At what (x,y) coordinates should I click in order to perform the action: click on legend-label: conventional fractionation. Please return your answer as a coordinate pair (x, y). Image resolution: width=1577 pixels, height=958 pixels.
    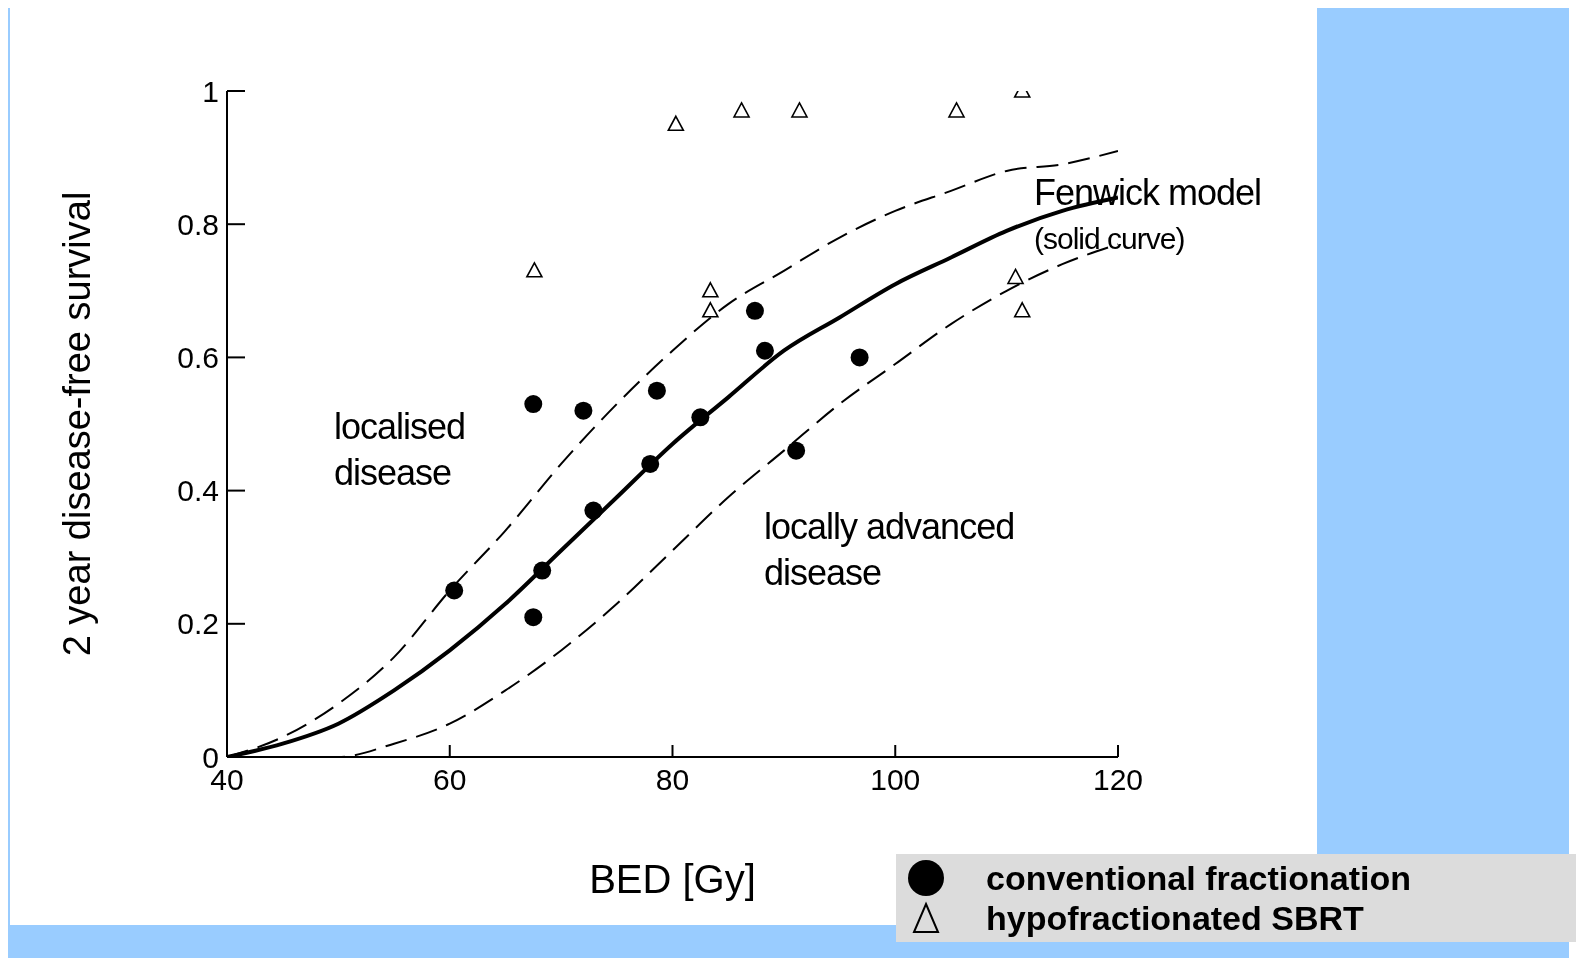
    Looking at the image, I should click on (1199, 878).